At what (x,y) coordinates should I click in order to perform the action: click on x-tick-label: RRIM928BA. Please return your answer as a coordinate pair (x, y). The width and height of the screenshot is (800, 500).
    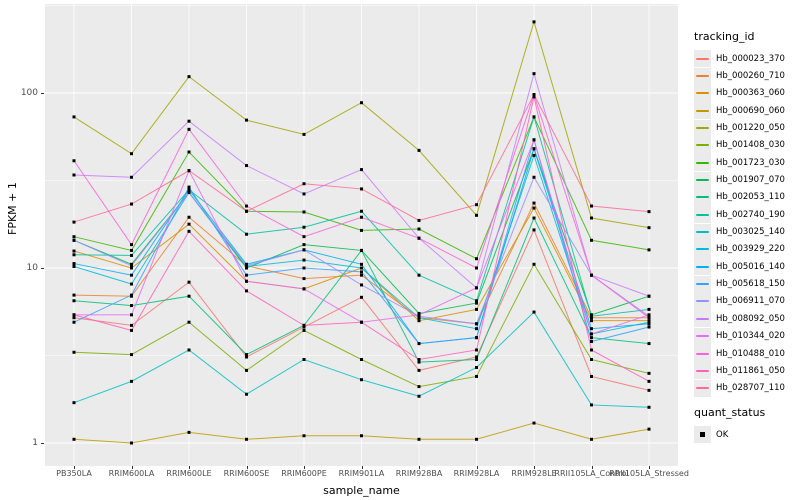
    Looking at the image, I should click on (419, 473).